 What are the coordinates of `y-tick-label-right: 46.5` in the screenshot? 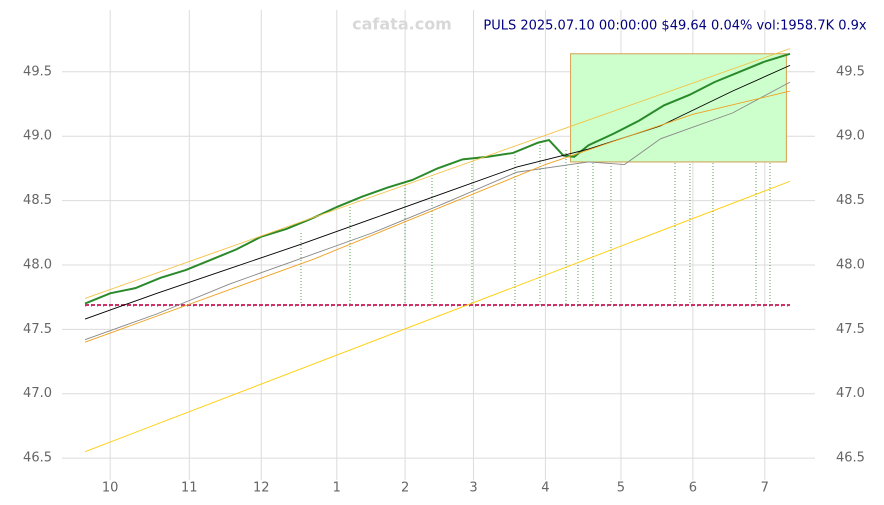 It's located at (850, 458).